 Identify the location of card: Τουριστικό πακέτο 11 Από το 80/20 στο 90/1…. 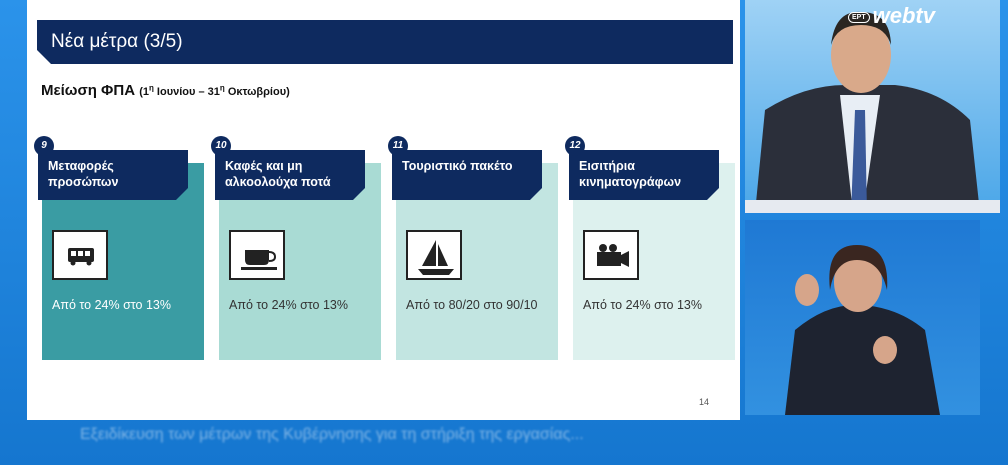
(473, 248).